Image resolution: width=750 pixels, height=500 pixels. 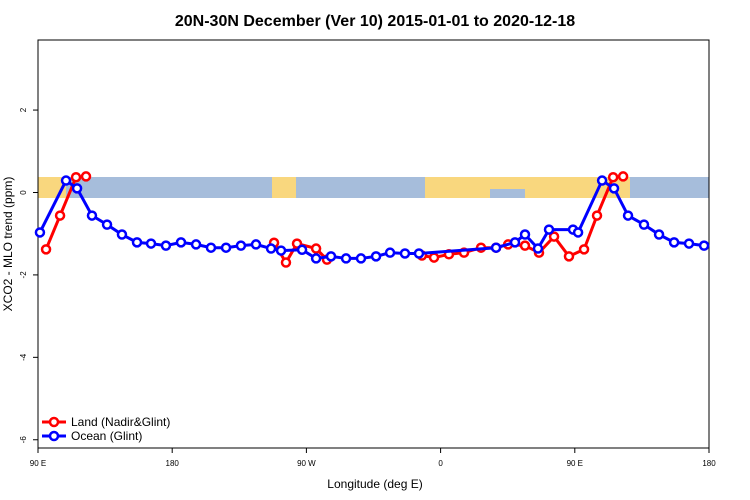 What do you see at coordinates (440, 463) in the screenshot?
I see `x-tick-label: 0` at bounding box center [440, 463].